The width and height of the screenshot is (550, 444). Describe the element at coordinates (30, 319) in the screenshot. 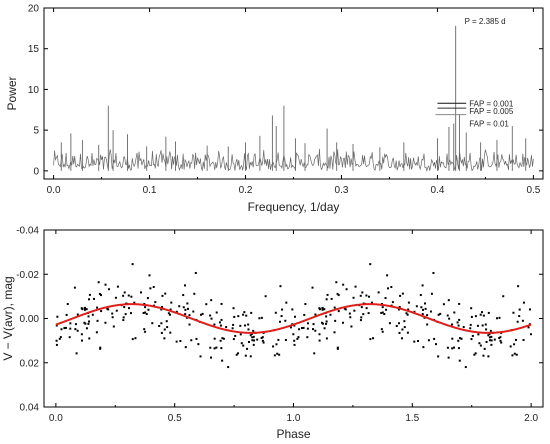

I see `y-tick-label: 0.00` at that location.